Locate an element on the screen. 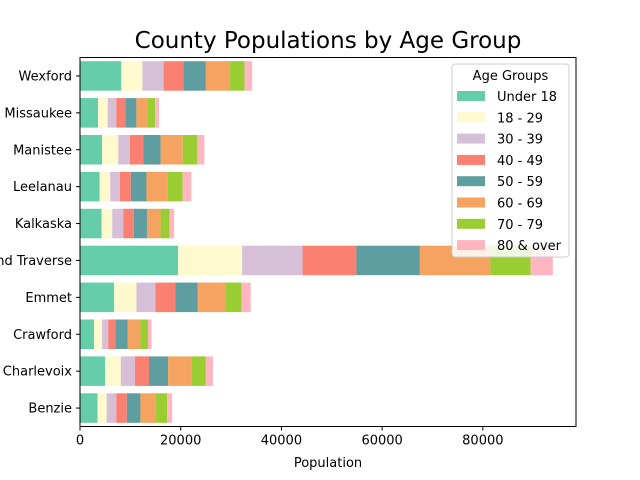  legend-label-18-29: 18 - 29 is located at coordinates (520, 118).